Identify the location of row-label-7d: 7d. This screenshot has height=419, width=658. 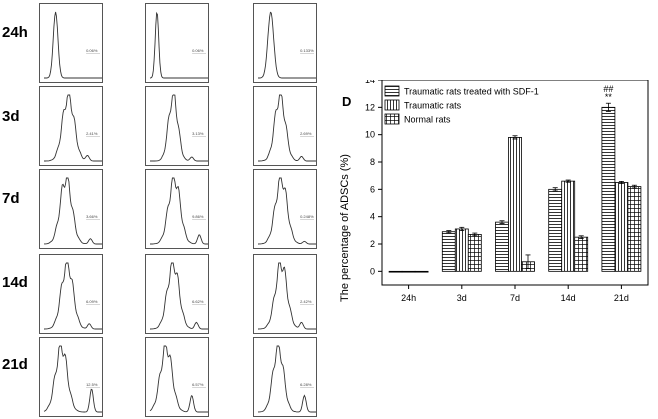
(11, 198).